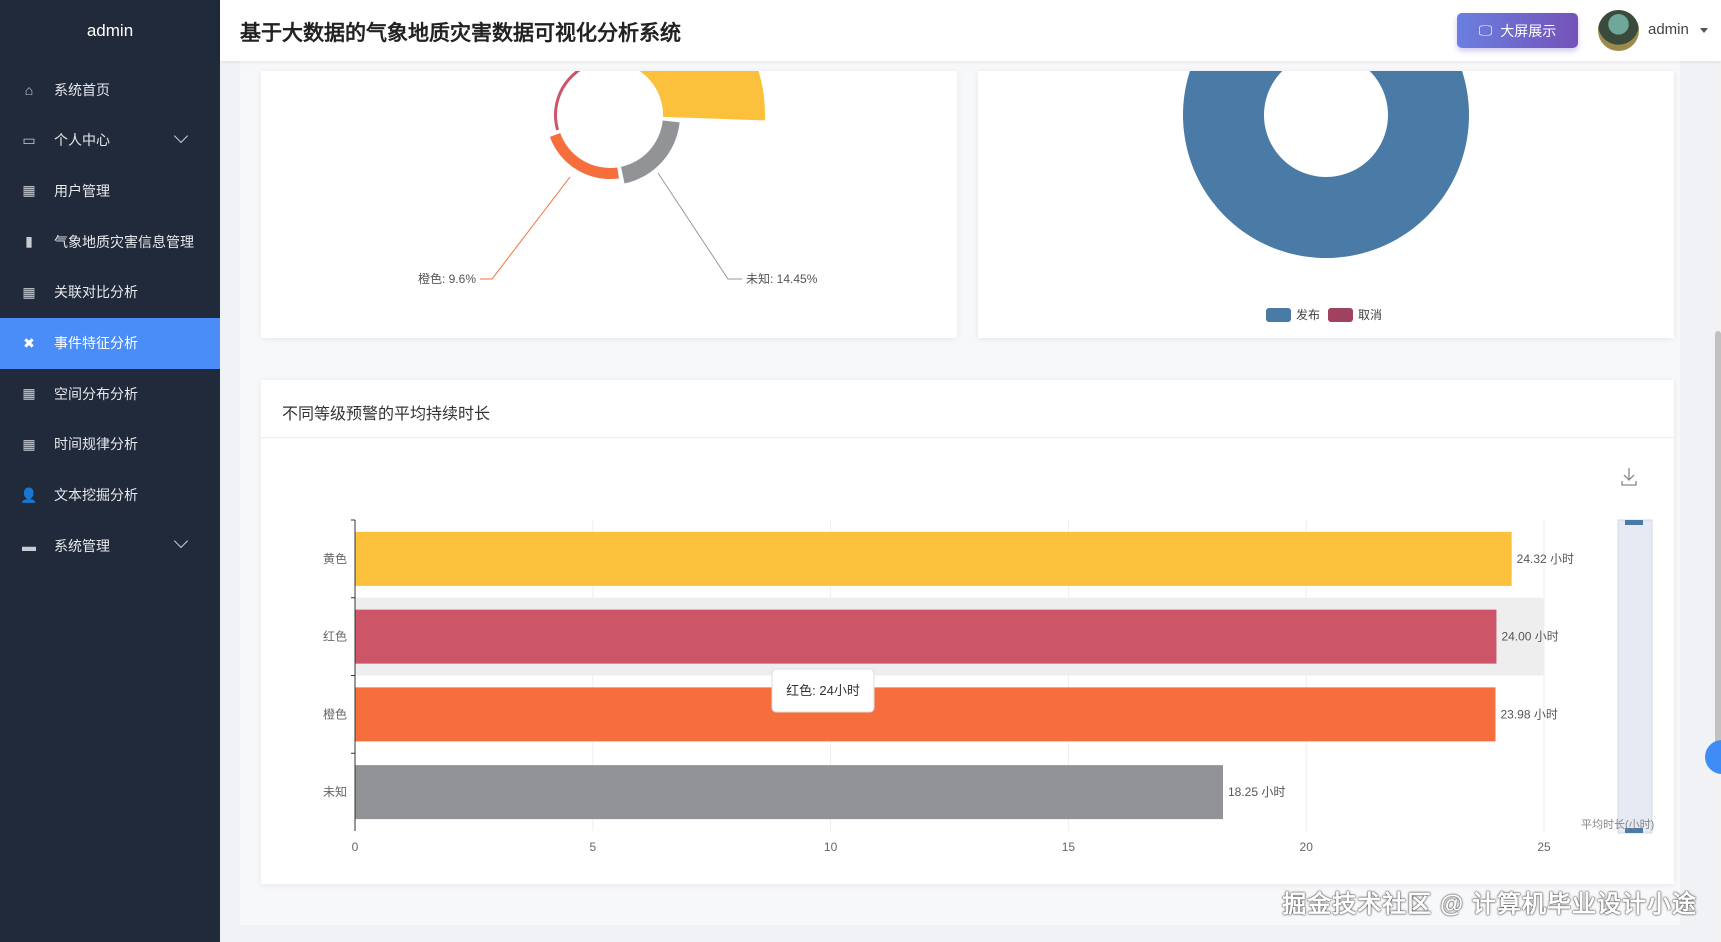 This screenshot has height=942, width=1721. What do you see at coordinates (1618, 30) in the screenshot?
I see `avatar` at bounding box center [1618, 30].